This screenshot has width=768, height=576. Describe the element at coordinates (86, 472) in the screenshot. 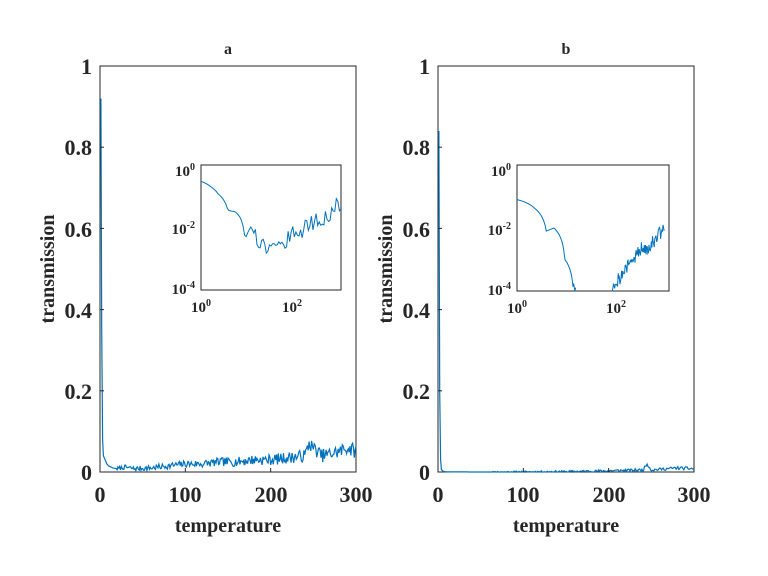

I see `panel-a-ytick-label: 0` at that location.